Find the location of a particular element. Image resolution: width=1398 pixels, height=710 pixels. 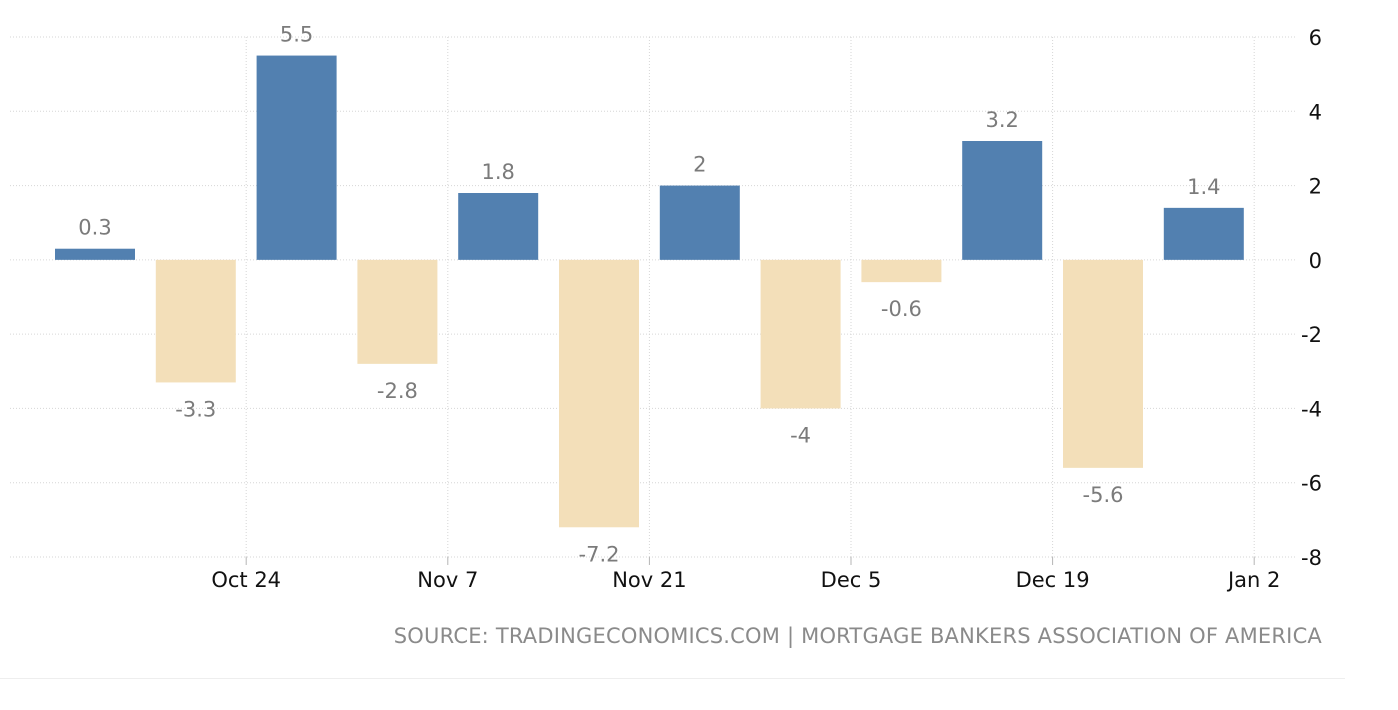

y-tick-label: 4 is located at coordinates (1315, 112).